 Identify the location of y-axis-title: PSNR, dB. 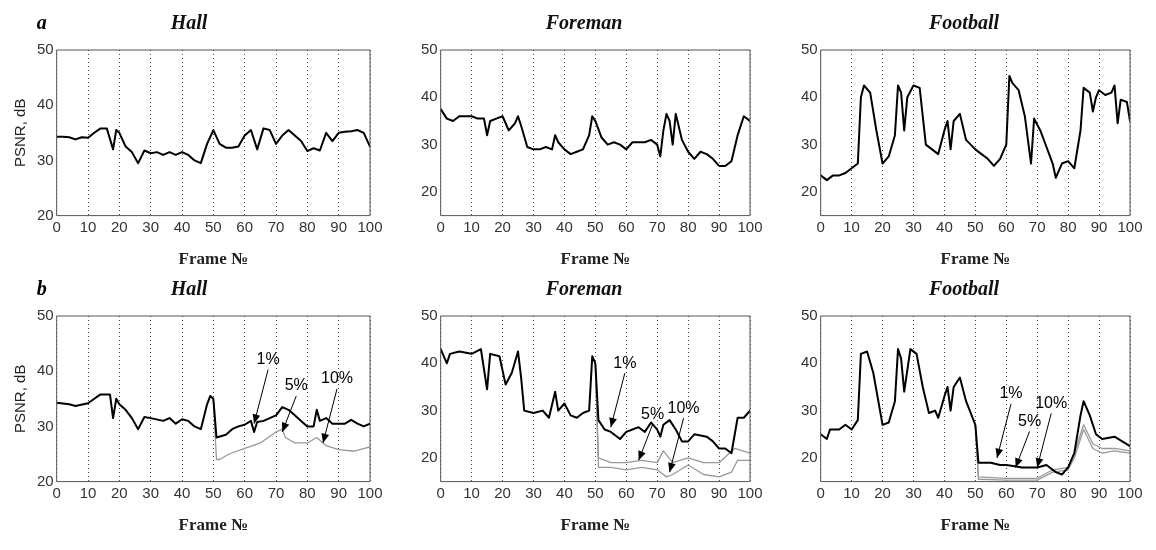
(20, 398).